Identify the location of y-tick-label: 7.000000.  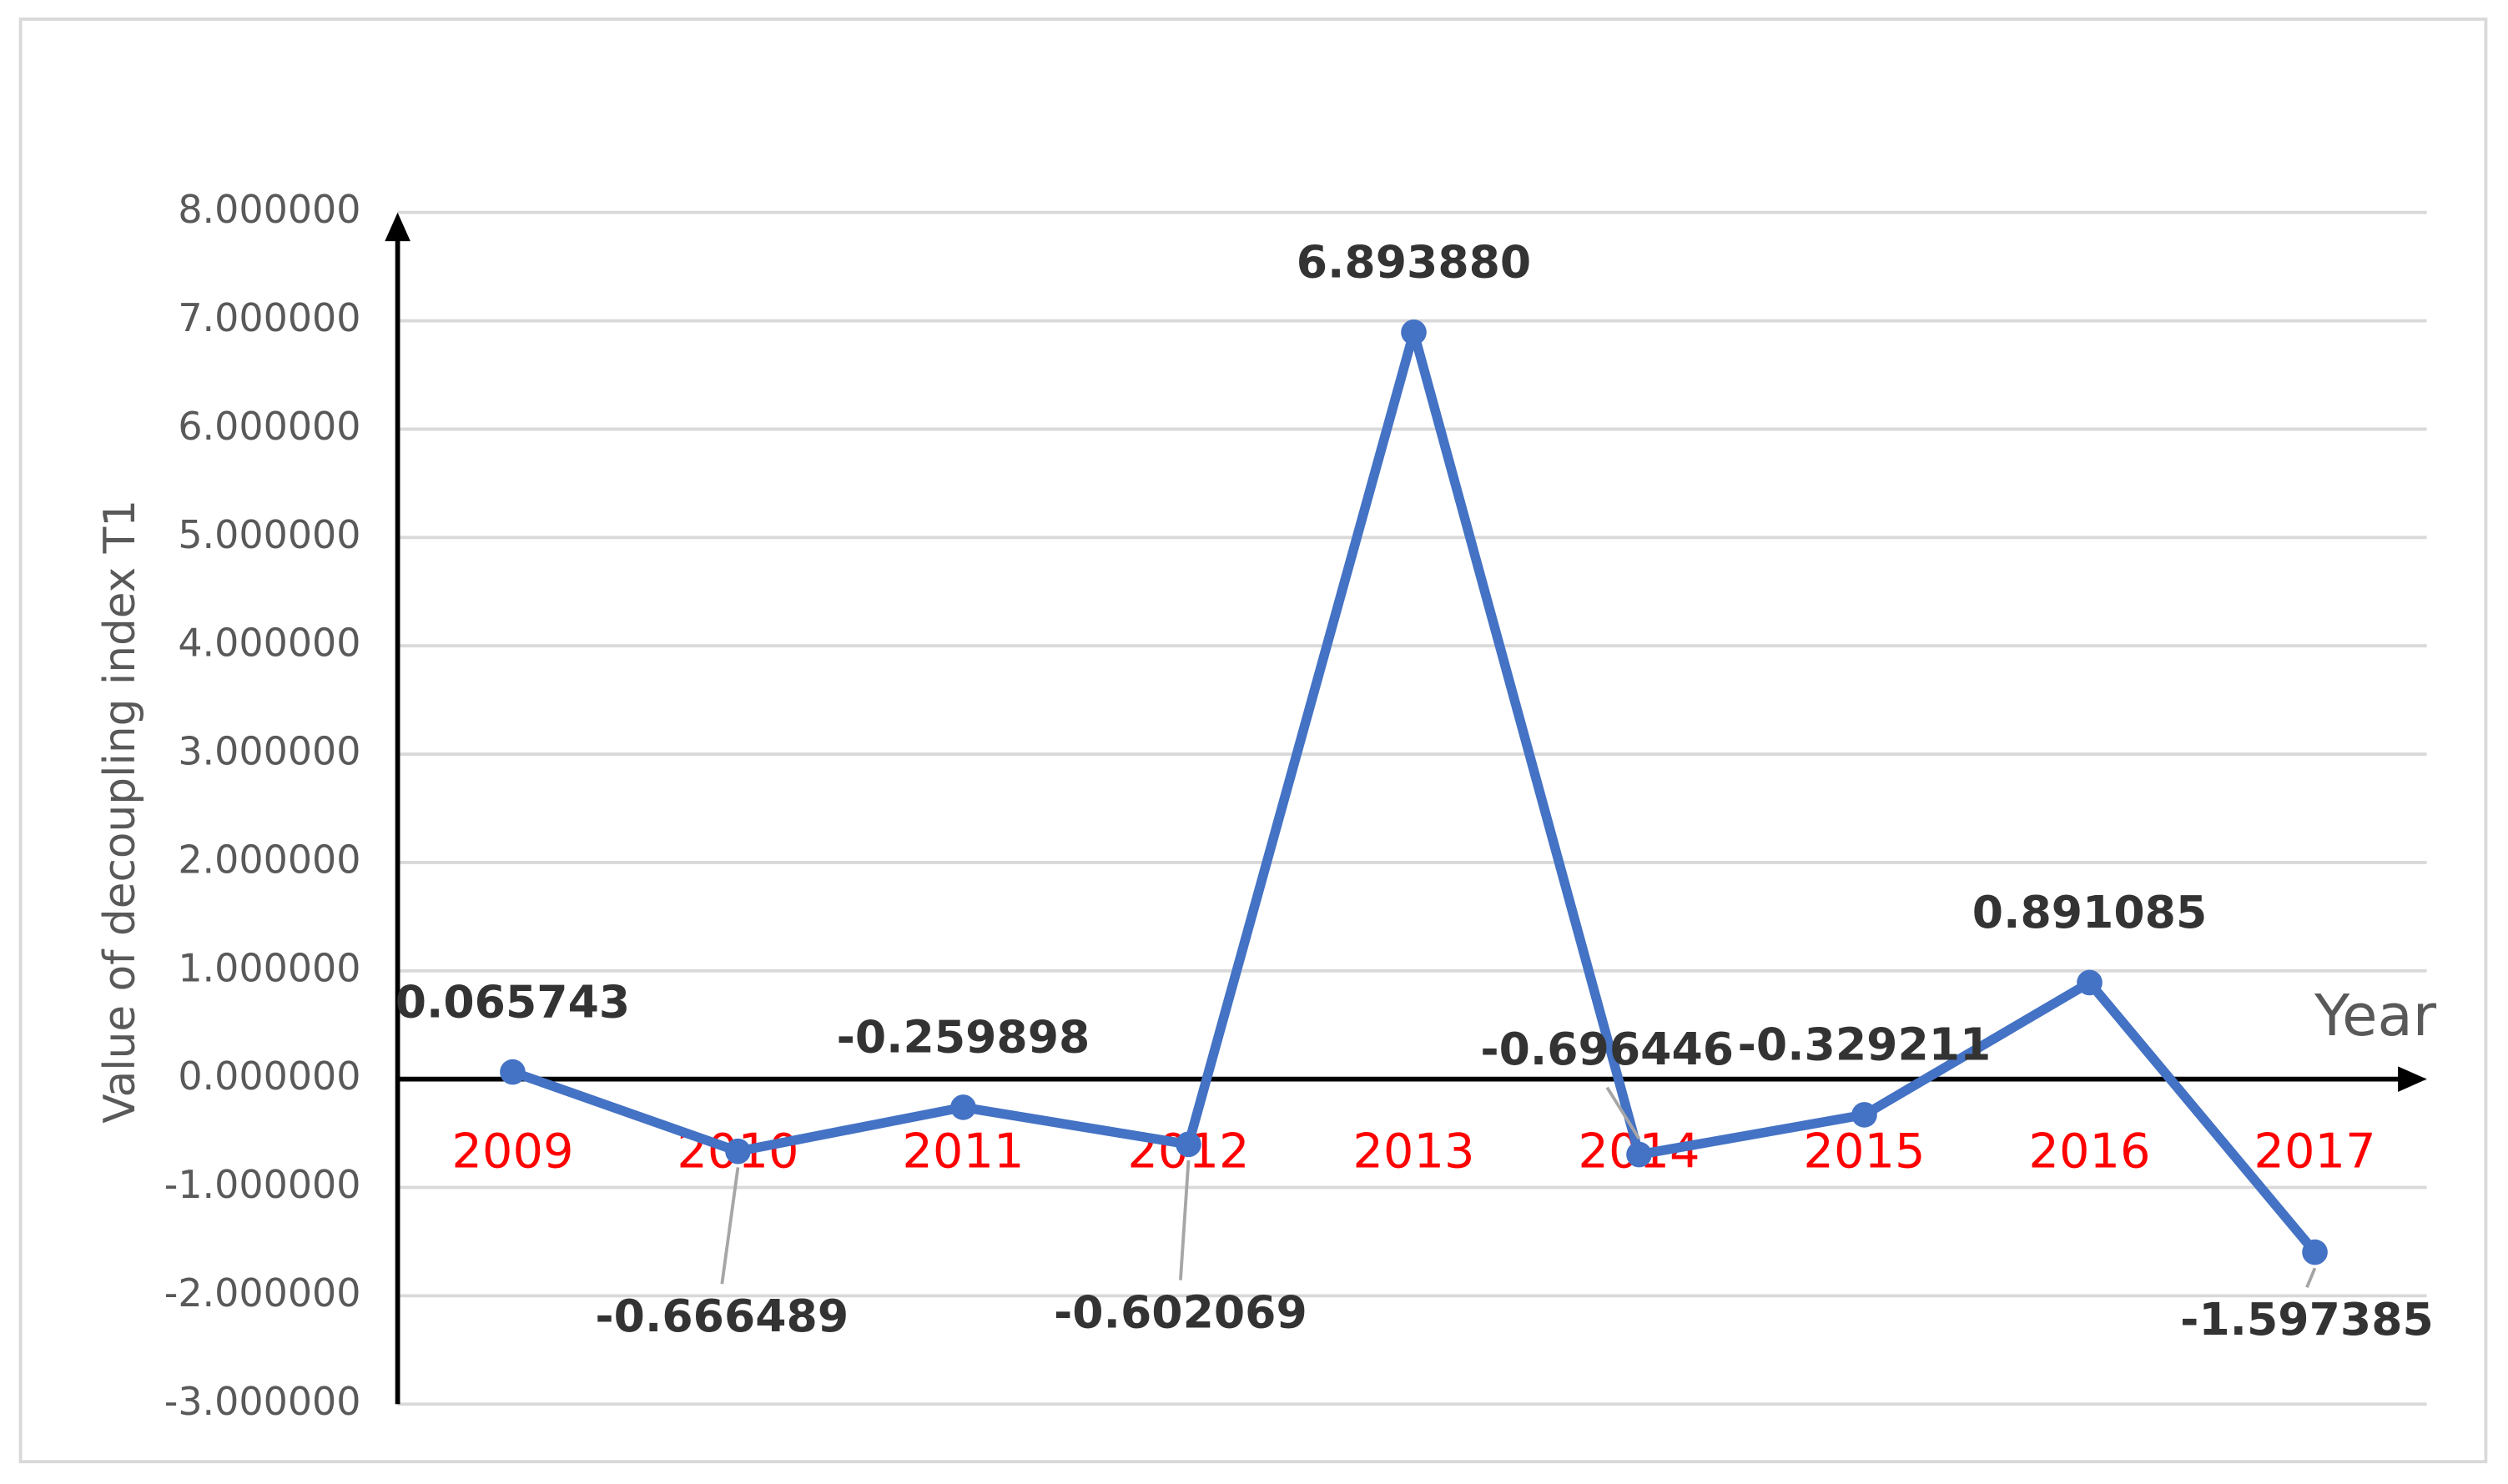
(269, 317).